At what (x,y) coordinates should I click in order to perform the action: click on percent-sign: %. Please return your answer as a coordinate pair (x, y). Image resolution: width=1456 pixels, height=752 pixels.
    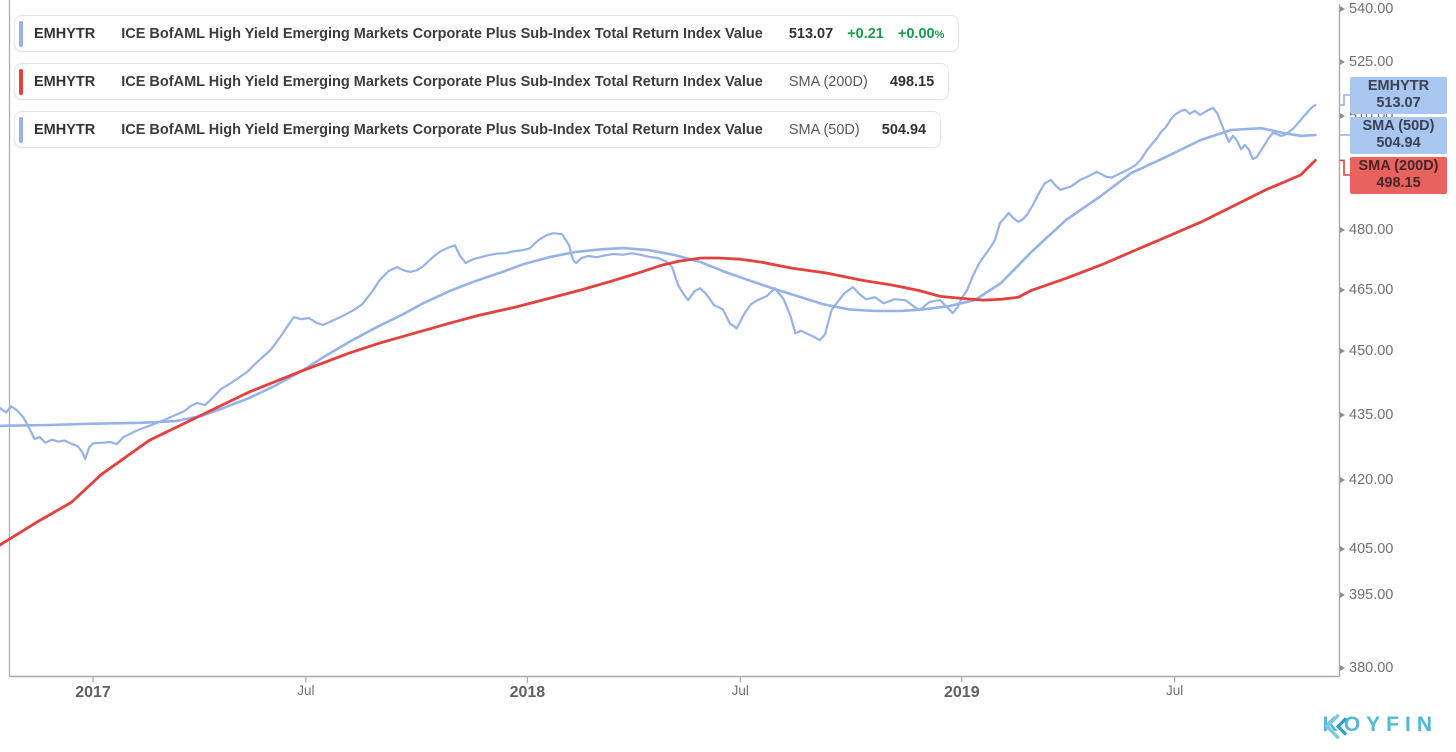
    Looking at the image, I should click on (939, 34).